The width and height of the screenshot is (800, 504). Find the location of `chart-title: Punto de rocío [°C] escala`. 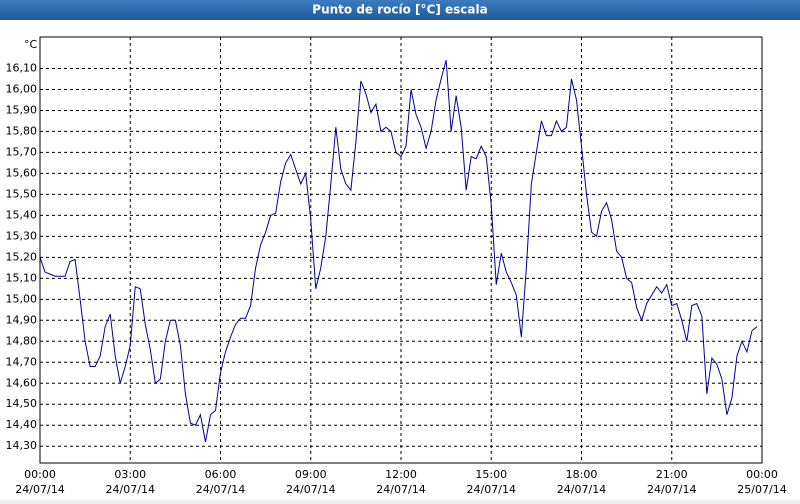

chart-title: Punto de rocío [°C] escala is located at coordinates (399, 10).